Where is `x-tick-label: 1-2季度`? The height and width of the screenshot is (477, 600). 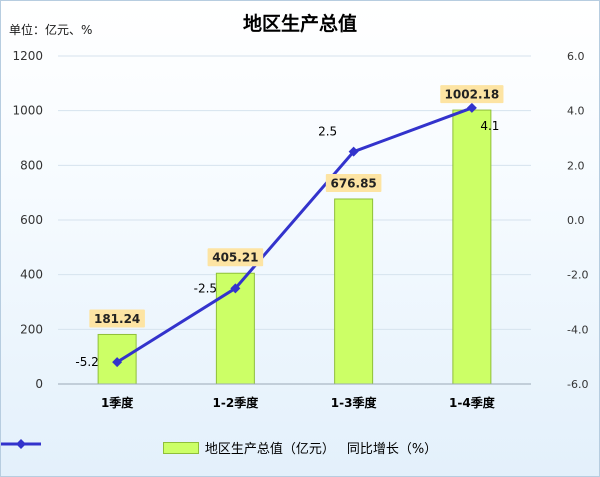
x-tick-label: 1-2季度 is located at coordinates (236, 402).